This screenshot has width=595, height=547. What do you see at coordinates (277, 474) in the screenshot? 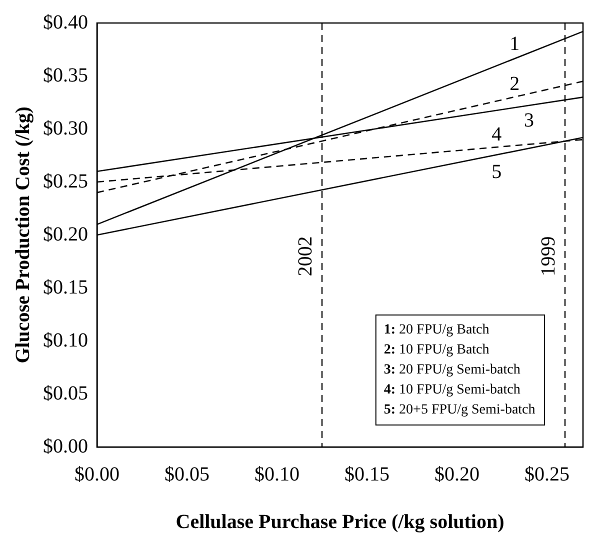
I see `x-tick-label: $0.10` at bounding box center [277, 474].